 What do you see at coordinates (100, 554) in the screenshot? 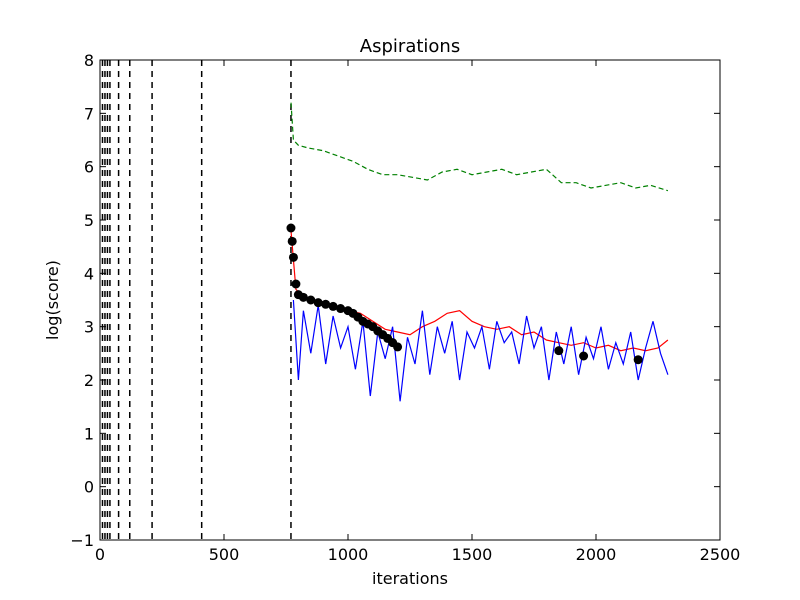
I see `x-tick-label: 0` at bounding box center [100, 554].